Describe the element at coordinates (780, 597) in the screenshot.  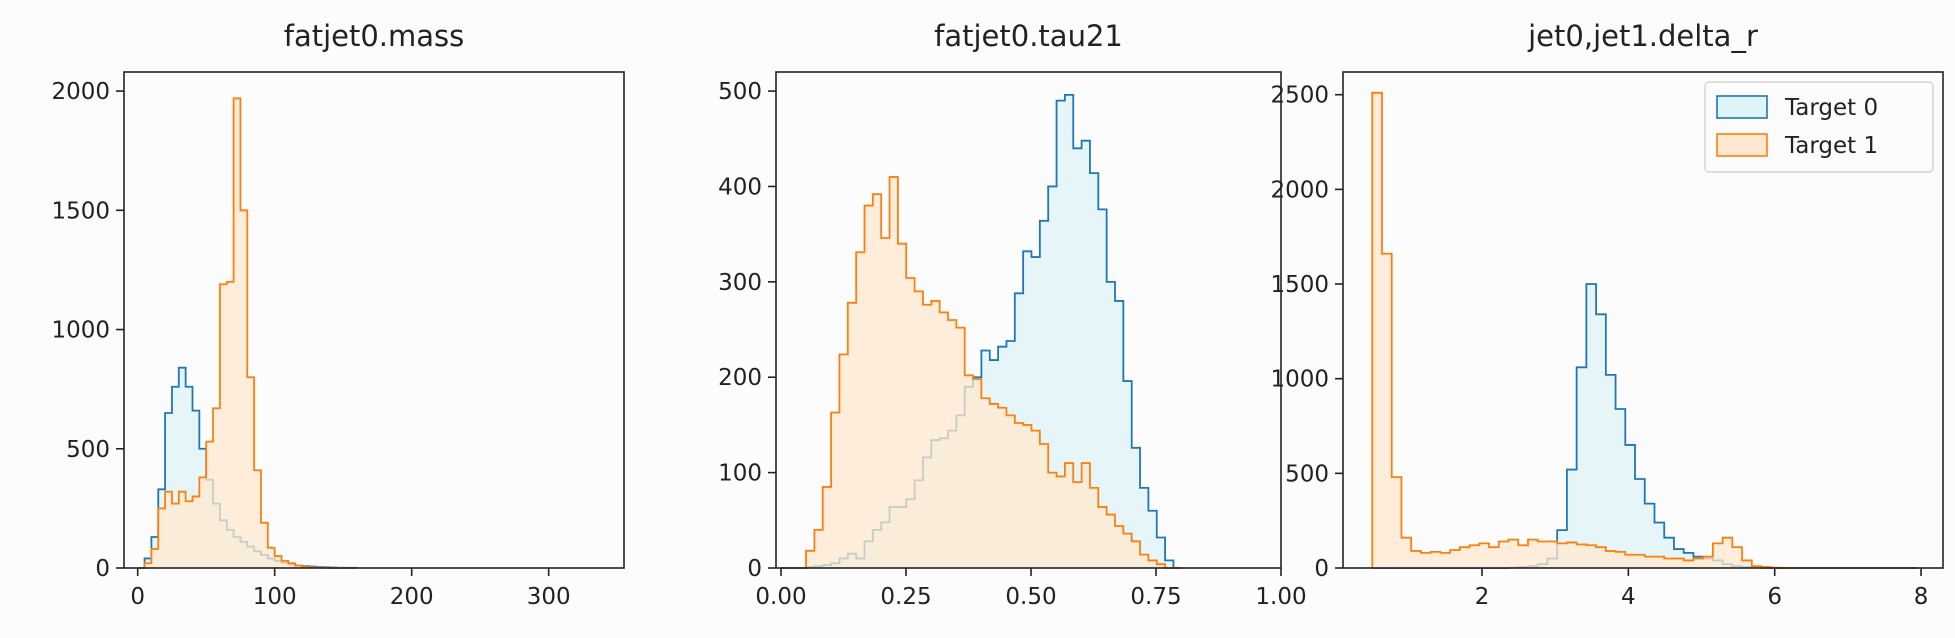
I see `x-tick-label: 0.00` at that location.